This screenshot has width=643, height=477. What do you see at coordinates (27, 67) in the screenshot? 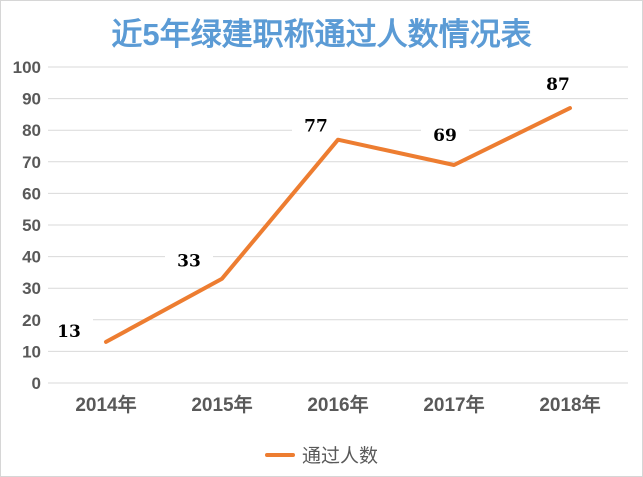
I see `y-axis-label: 100` at bounding box center [27, 67].